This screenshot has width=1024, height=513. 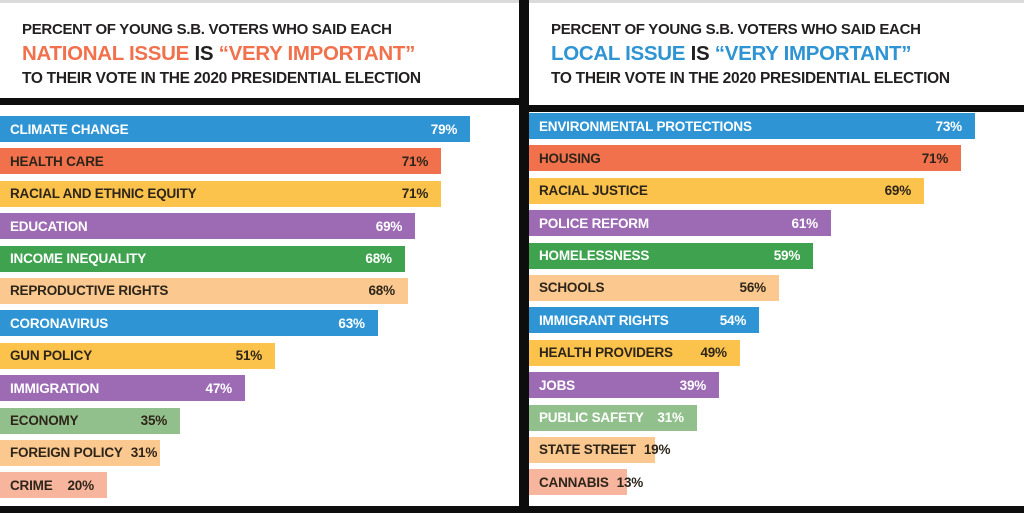 What do you see at coordinates (776, 108) in the screenshot?
I see `local-top-rule` at bounding box center [776, 108].